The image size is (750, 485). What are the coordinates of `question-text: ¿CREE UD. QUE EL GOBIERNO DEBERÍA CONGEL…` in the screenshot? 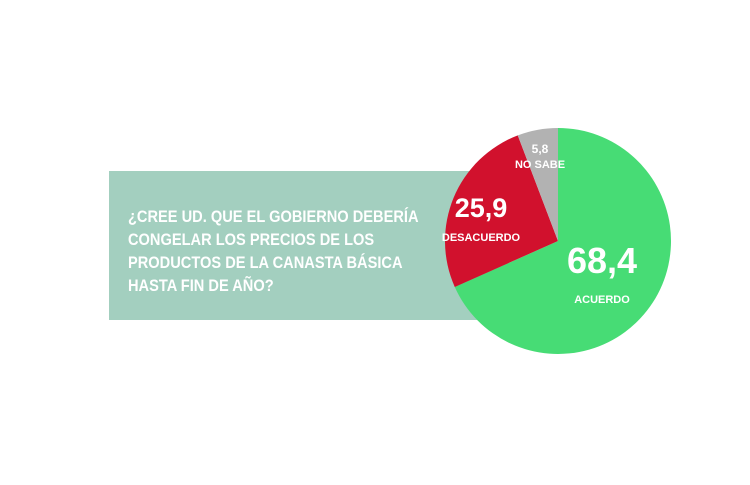 It's located at (273, 251).